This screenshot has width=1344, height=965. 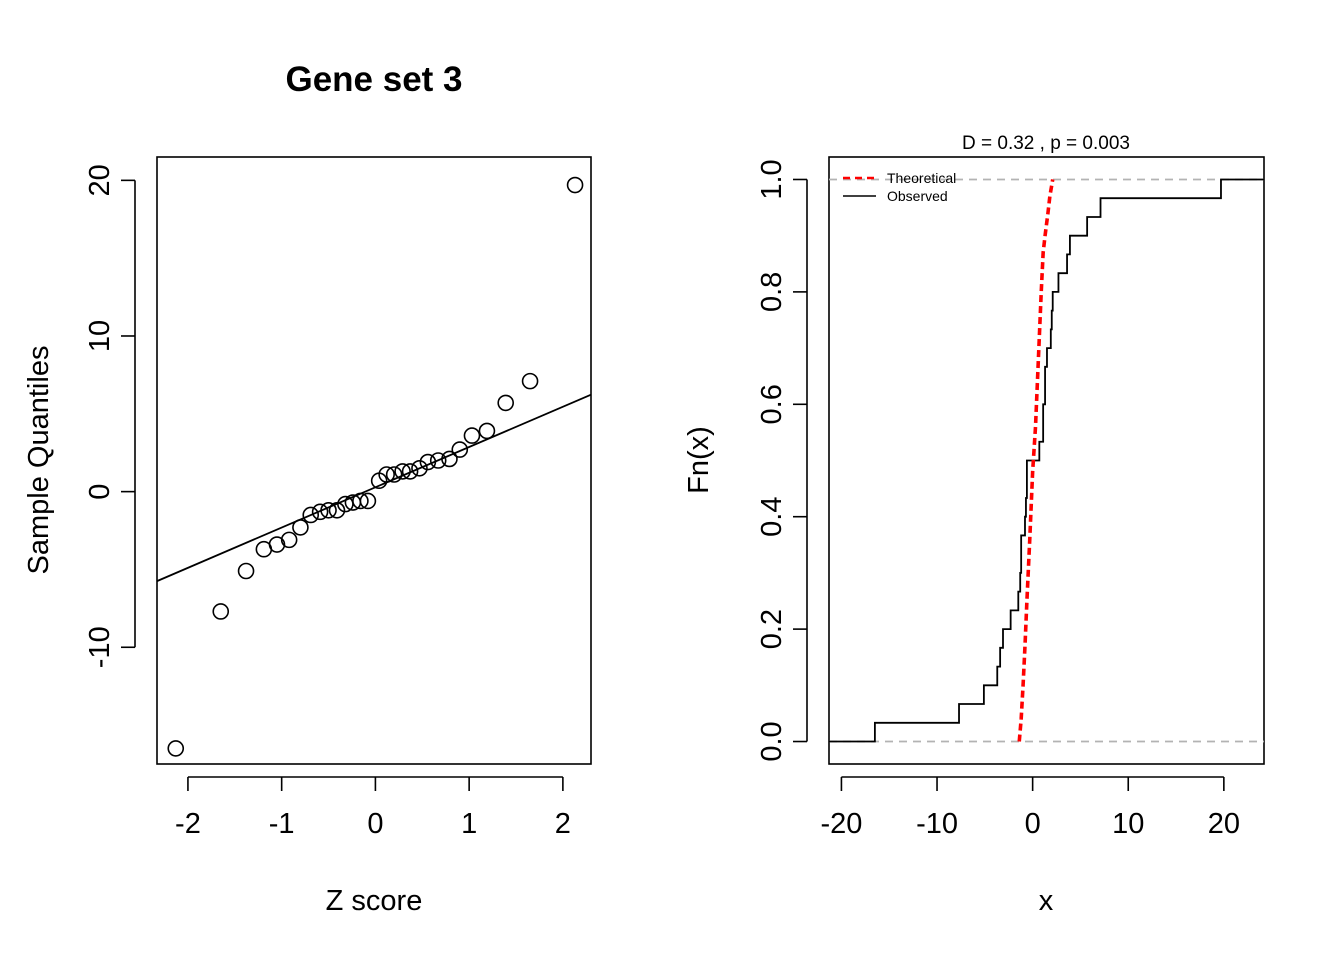 What do you see at coordinates (1046, 901) in the screenshot?
I see `ecdf-x-axis-label: x` at bounding box center [1046, 901].